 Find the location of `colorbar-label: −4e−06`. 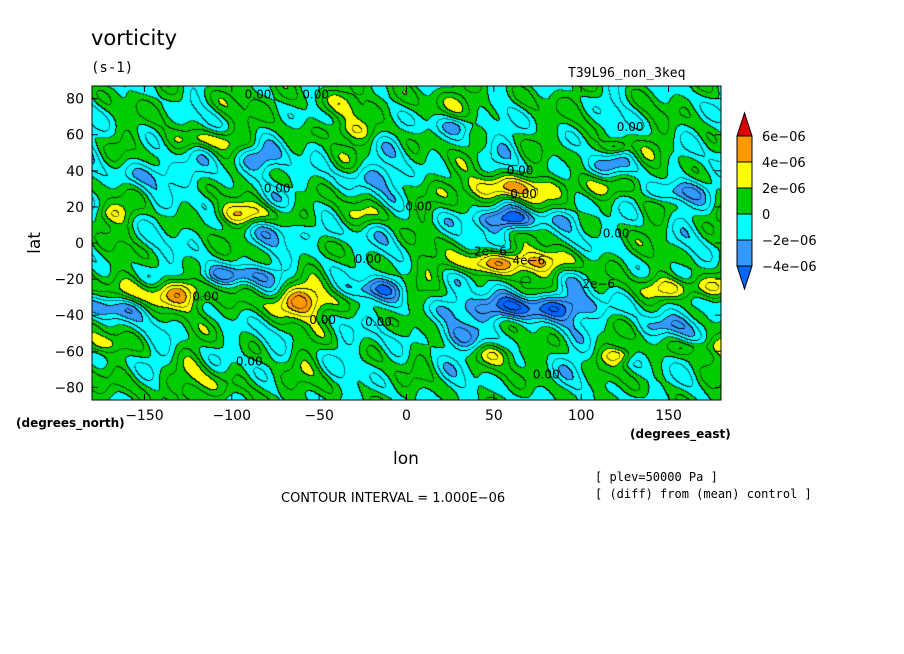

colorbar-label: −4e−06 is located at coordinates (789, 267).